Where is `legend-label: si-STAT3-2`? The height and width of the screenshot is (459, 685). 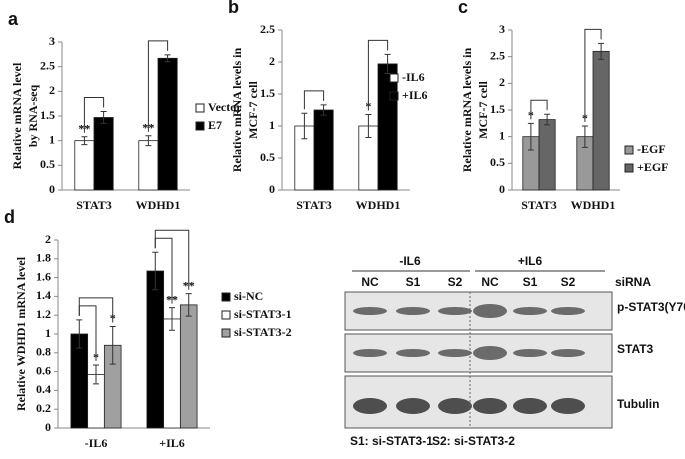
legend-label: si-STAT3-2 is located at coordinates (263, 332).